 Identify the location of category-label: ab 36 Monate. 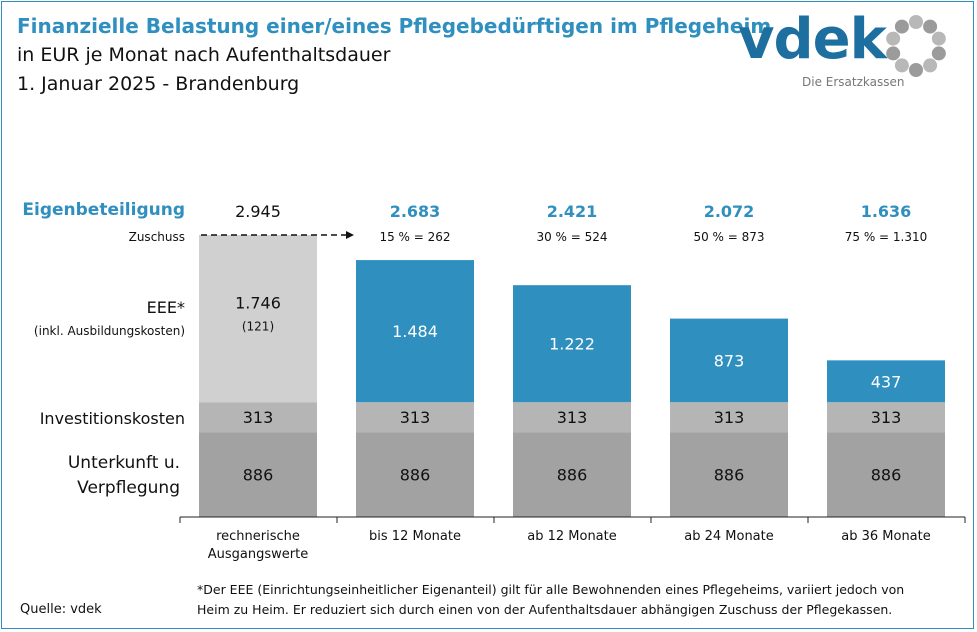
(886, 536).